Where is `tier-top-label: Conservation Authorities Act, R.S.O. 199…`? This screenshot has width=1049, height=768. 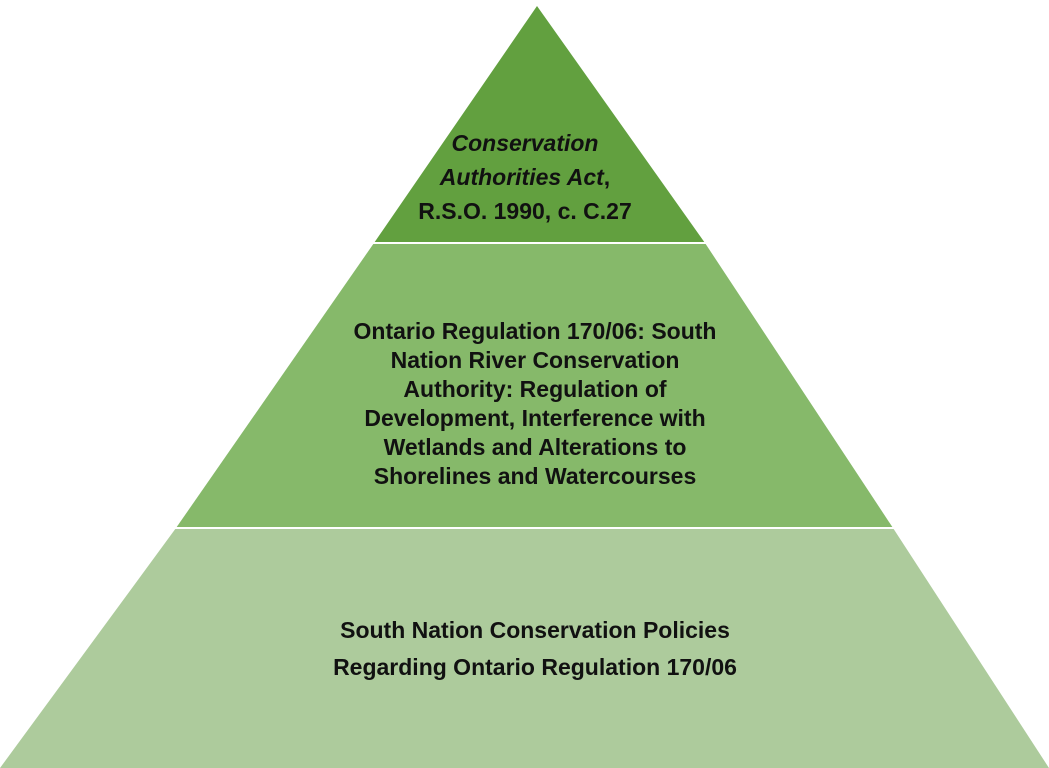
tier-top-label: Conservation Authorities Act, R.S.O. 199… is located at coordinates (525, 177).